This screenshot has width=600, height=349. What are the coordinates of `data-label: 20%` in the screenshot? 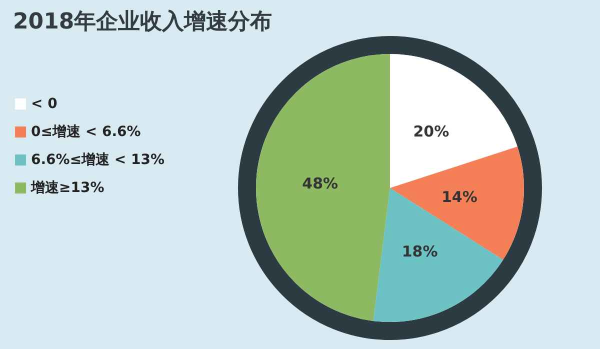 It's located at (431, 131).